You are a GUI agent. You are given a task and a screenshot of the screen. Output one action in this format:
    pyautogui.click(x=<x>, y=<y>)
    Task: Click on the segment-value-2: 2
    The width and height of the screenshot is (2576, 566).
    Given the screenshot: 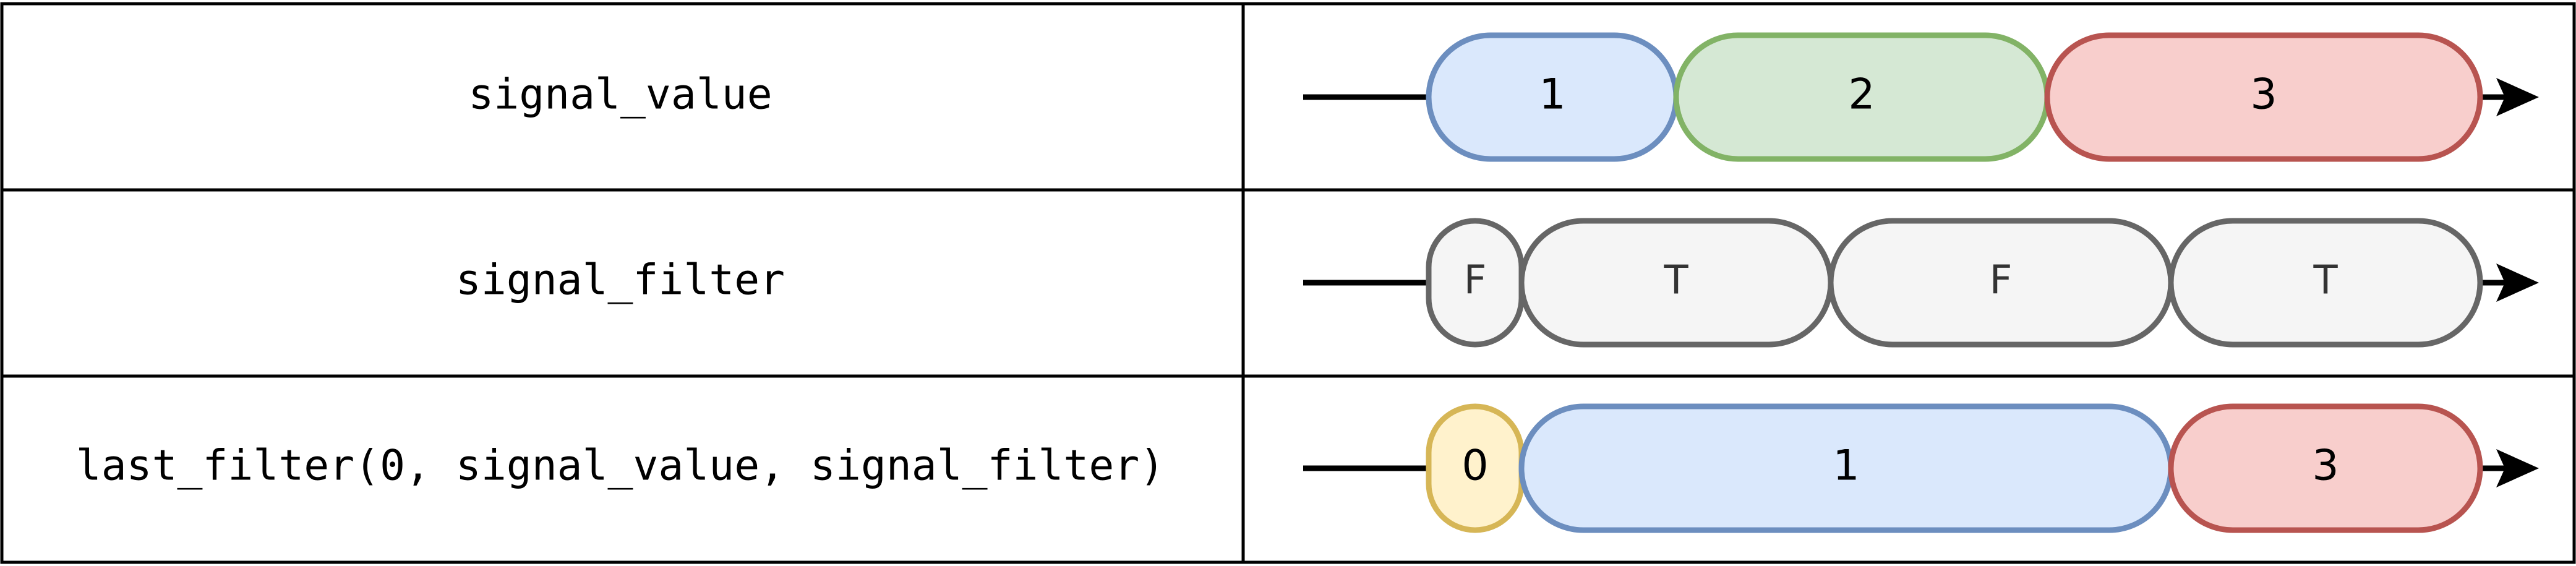 What is the action you would take?
    pyautogui.click(x=1861, y=97)
    